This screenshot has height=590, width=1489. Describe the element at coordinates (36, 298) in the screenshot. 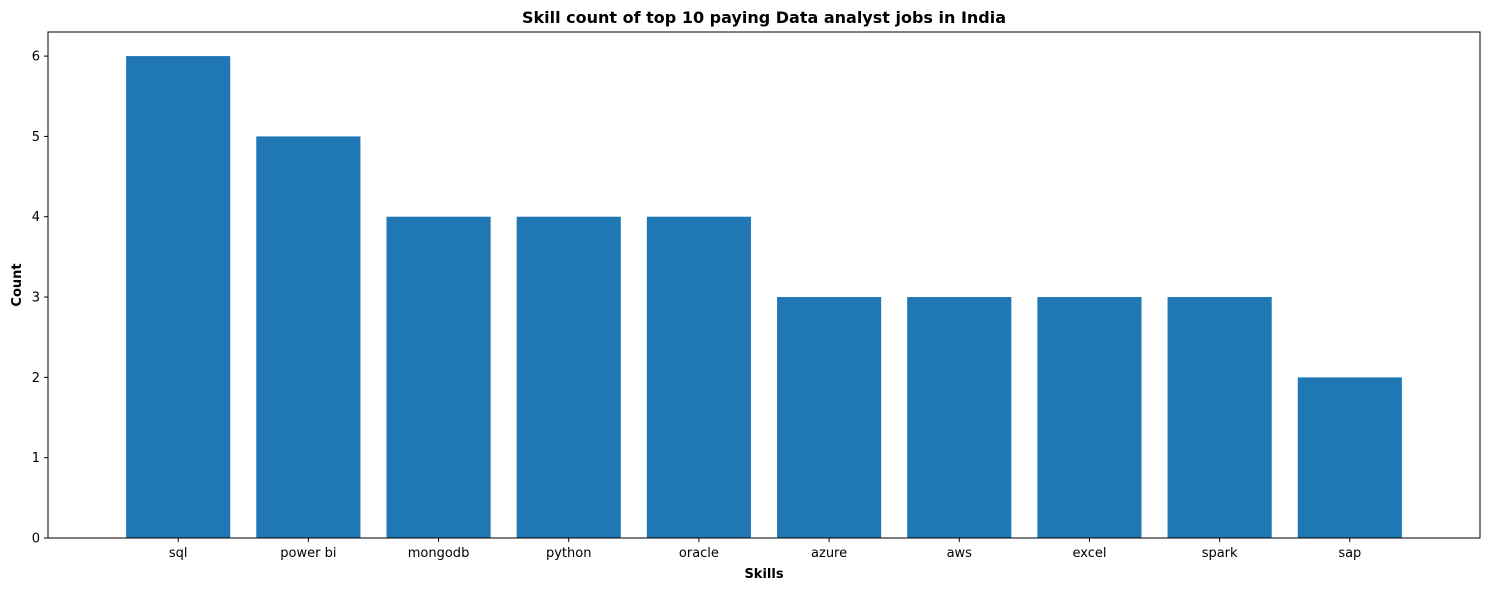

I see `y-tick-label: 3` at that location.